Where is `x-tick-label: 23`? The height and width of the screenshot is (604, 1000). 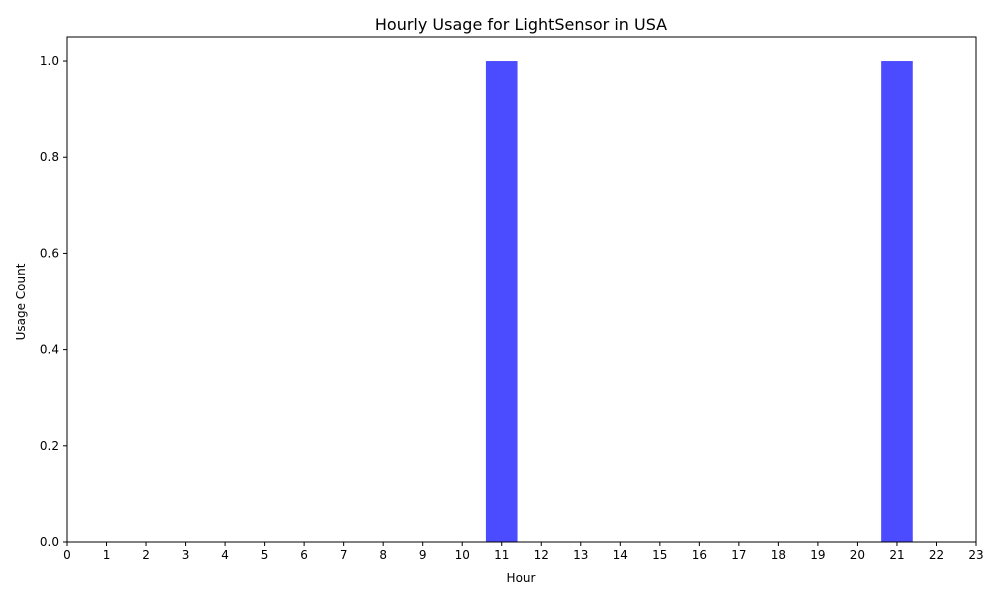
x-tick-label: 23 is located at coordinates (975, 555).